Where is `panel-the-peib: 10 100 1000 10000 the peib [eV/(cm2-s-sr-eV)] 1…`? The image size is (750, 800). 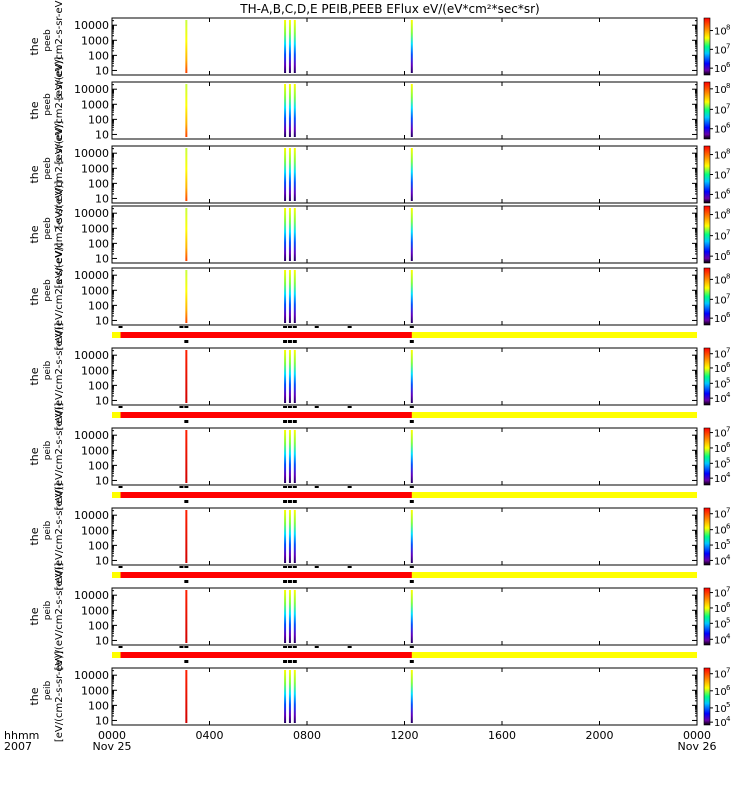 panel-the-peib: 10 100 1000 10000 the peib [eV/(cm2-s-sr-eV)] 1… is located at coordinates (379, 696).